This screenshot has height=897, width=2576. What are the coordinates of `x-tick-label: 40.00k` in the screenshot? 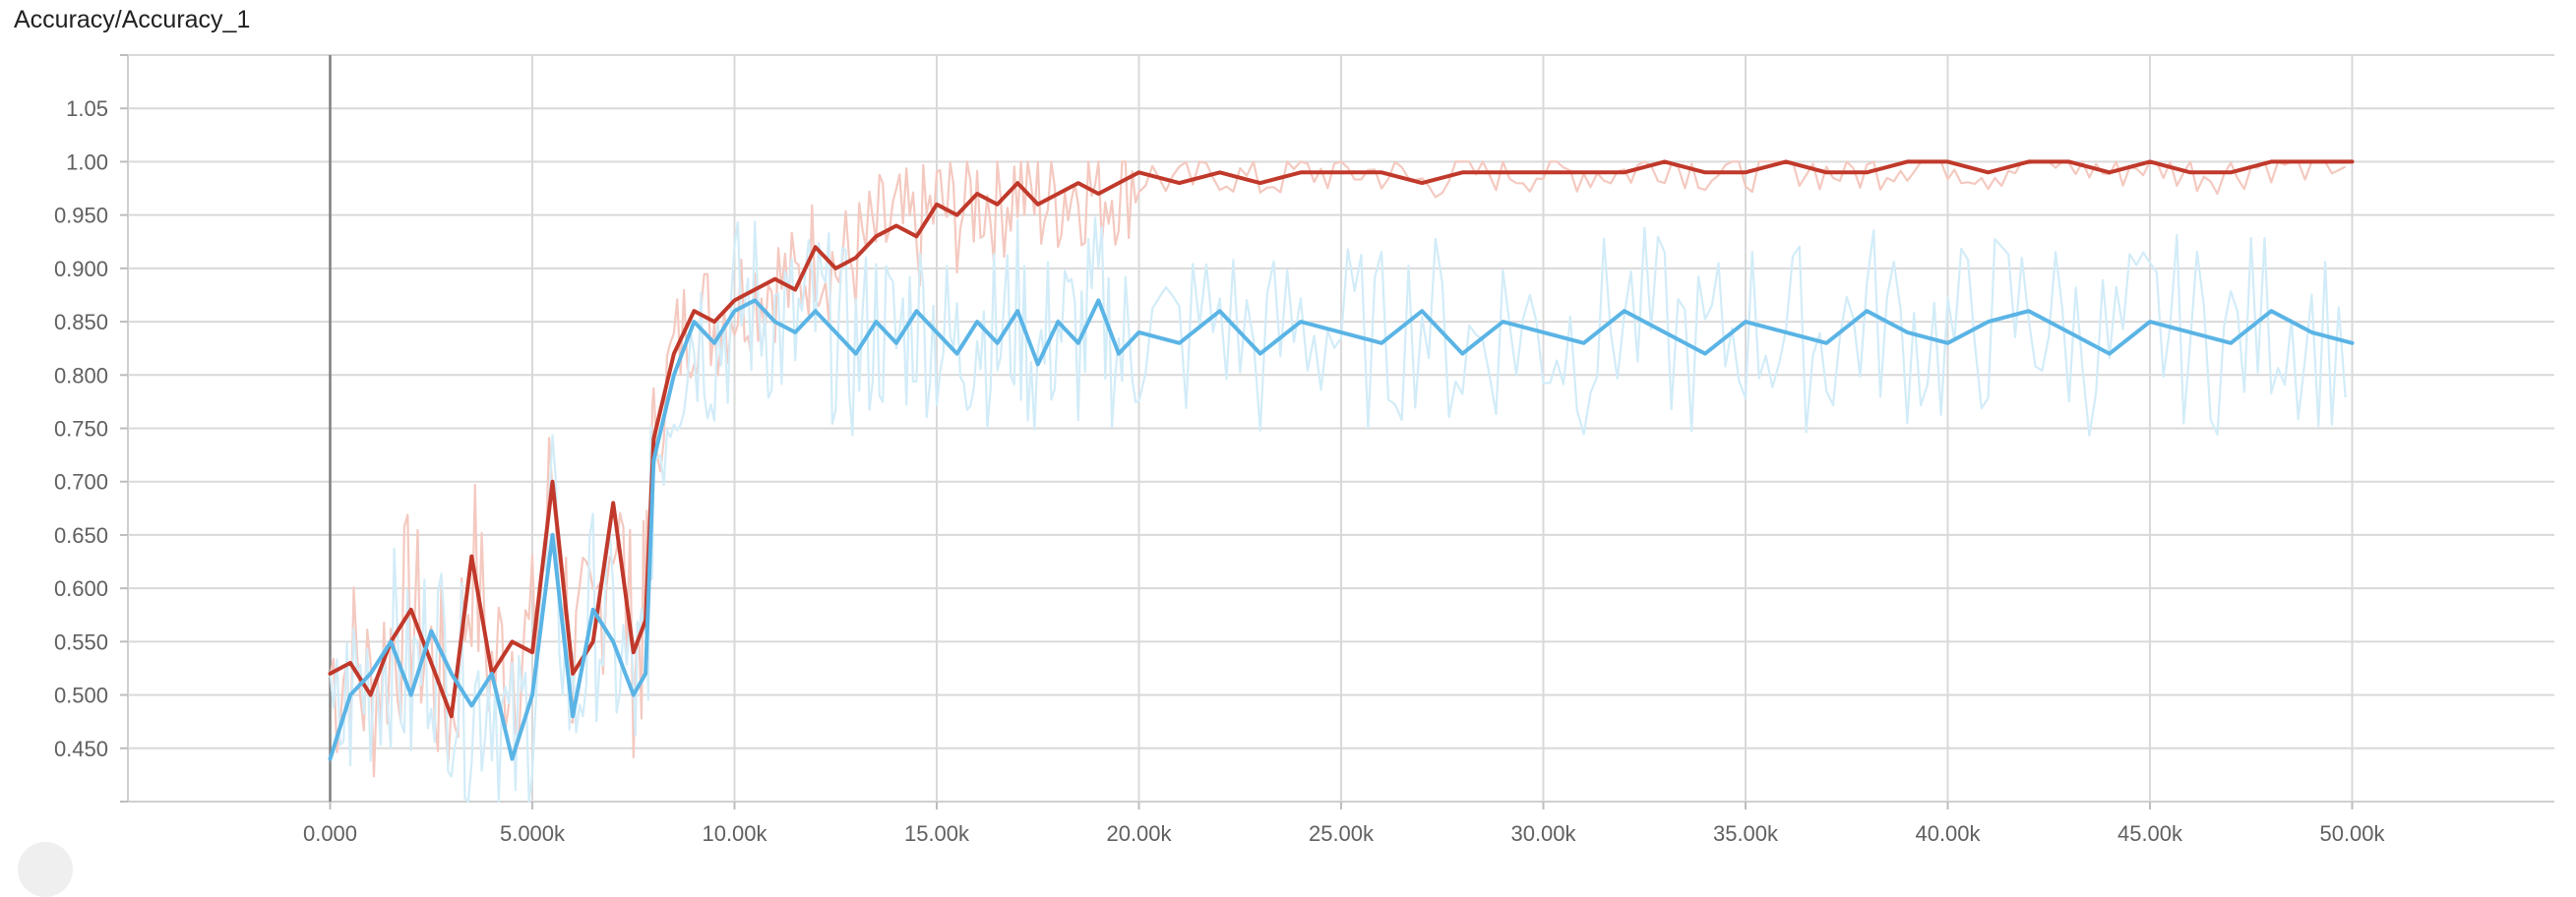 It's located at (1948, 833).